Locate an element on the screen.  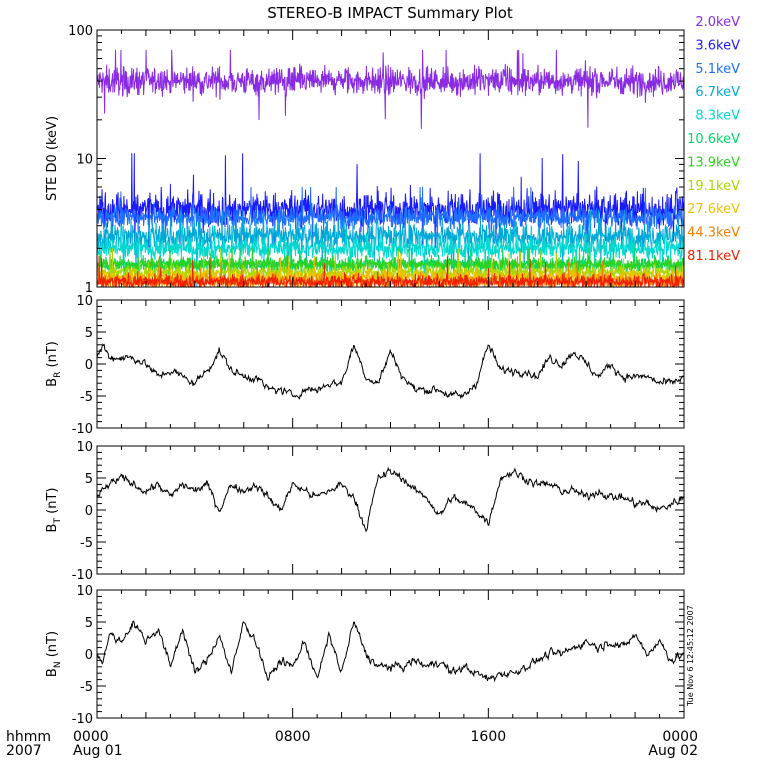
y-tick-label: 1 is located at coordinates (89, 288).